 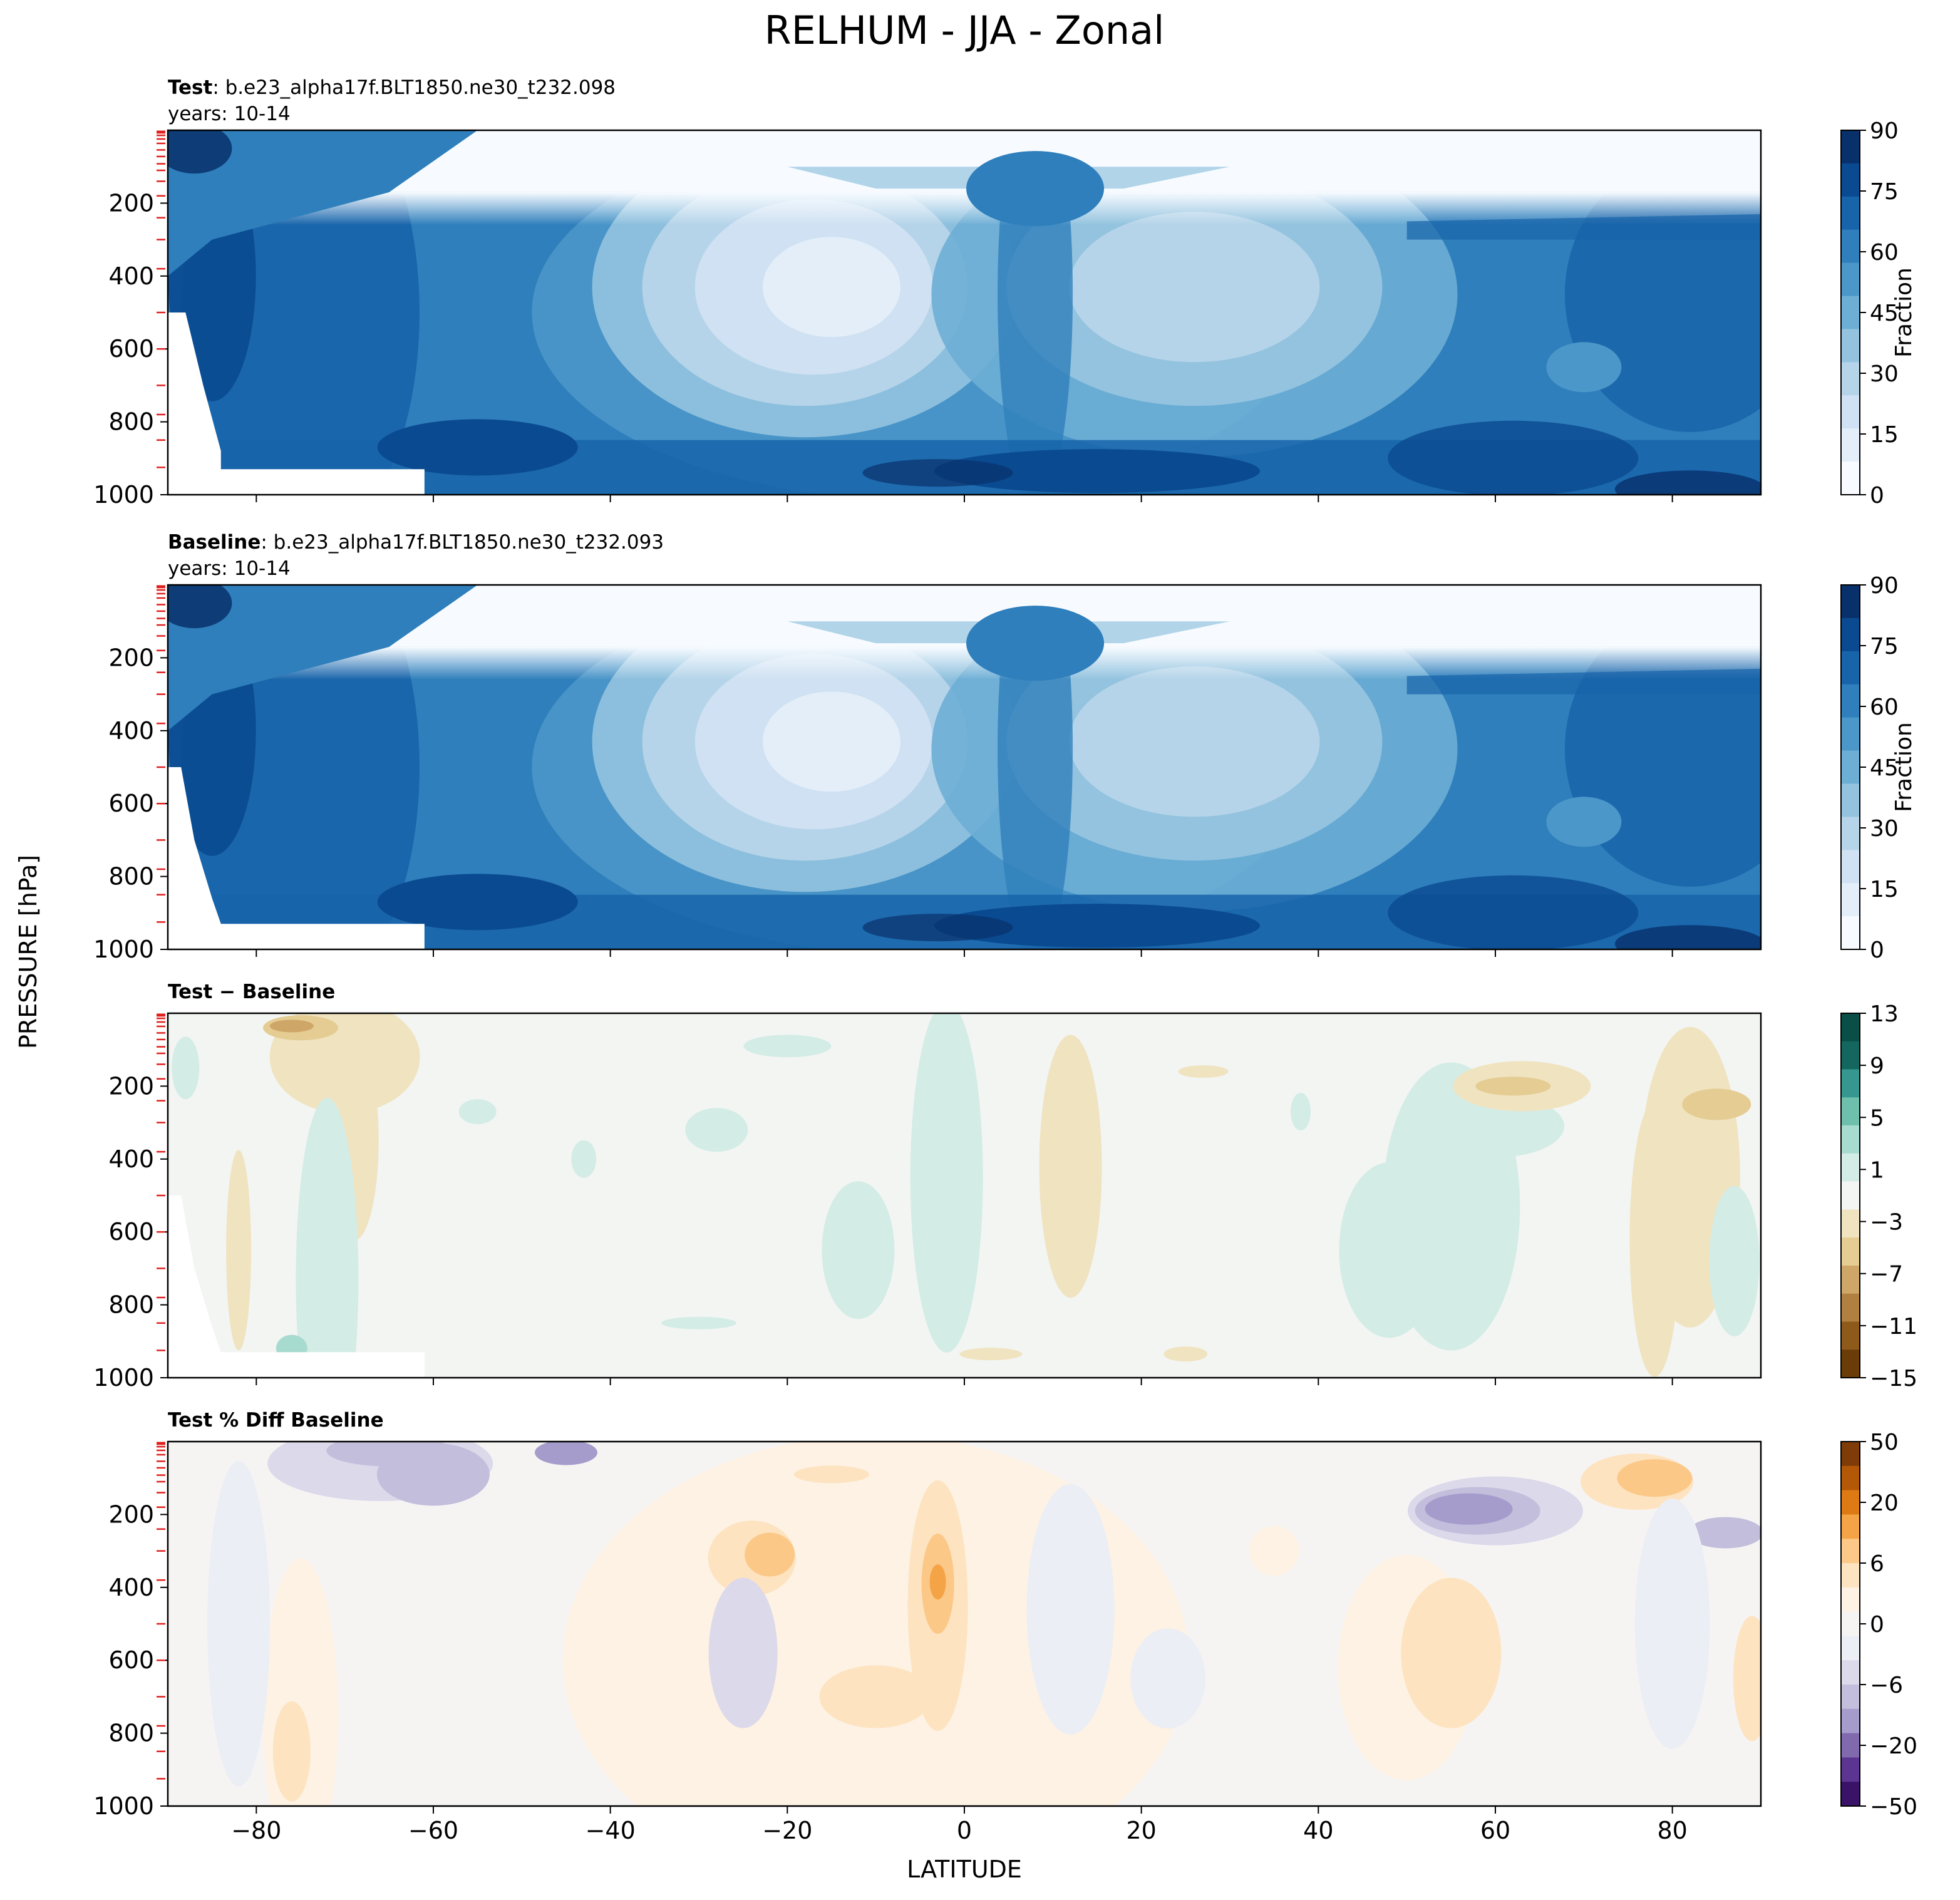 What do you see at coordinates (1893, 1327) in the screenshot?
I see `colorbar-tick-label: −11` at bounding box center [1893, 1327].